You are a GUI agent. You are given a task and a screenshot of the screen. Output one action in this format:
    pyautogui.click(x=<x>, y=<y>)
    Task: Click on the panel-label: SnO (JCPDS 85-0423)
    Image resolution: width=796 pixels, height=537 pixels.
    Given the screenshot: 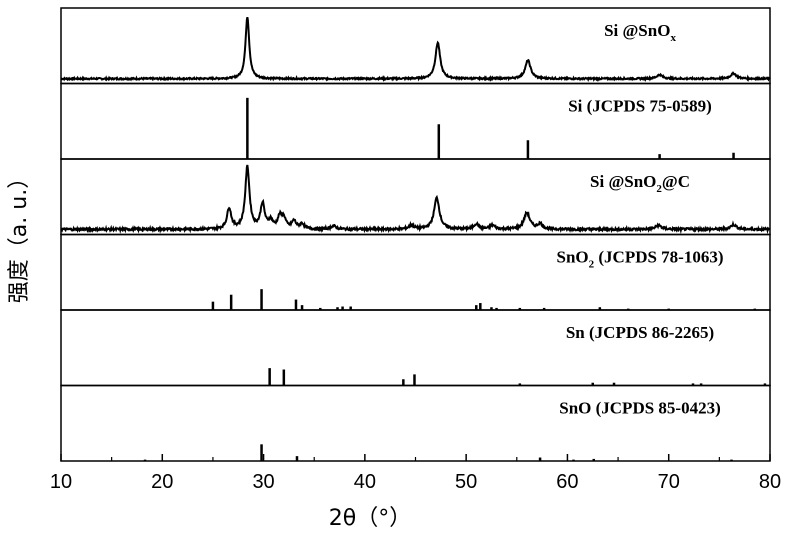 What is the action you would take?
    pyautogui.click(x=640, y=408)
    